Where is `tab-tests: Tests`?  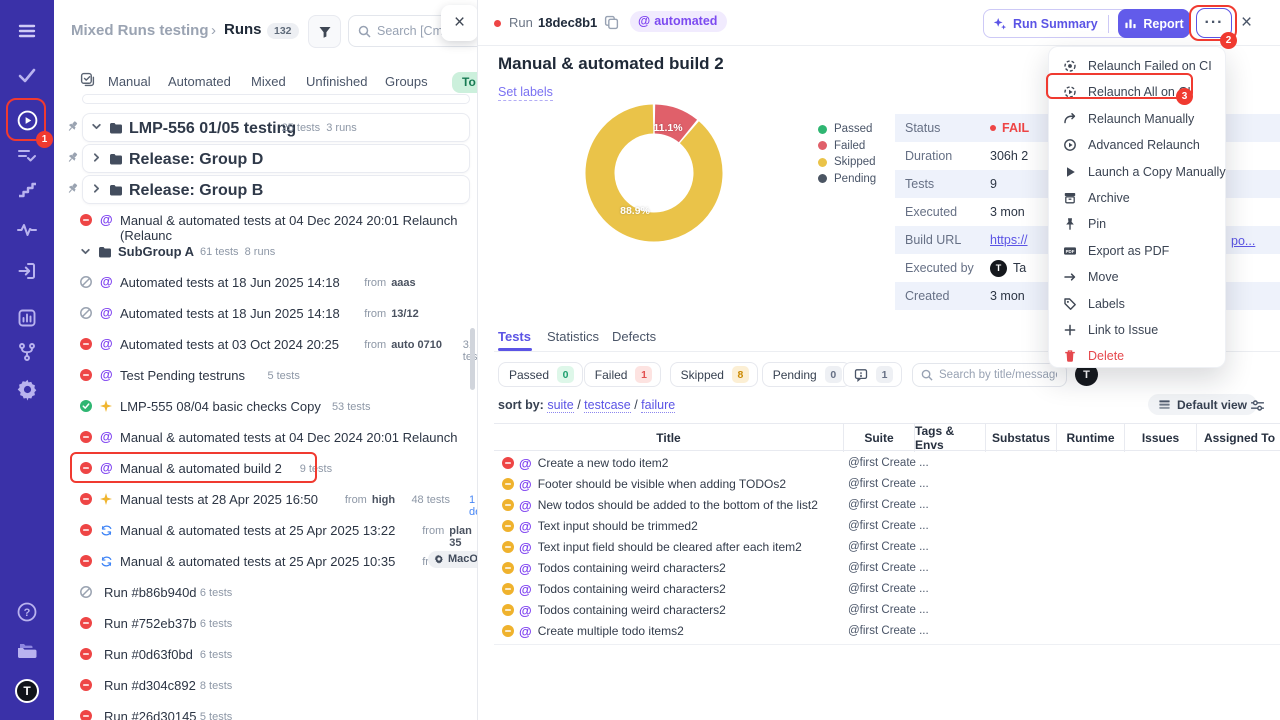
tab-tests: Tests is located at coordinates (514, 336).